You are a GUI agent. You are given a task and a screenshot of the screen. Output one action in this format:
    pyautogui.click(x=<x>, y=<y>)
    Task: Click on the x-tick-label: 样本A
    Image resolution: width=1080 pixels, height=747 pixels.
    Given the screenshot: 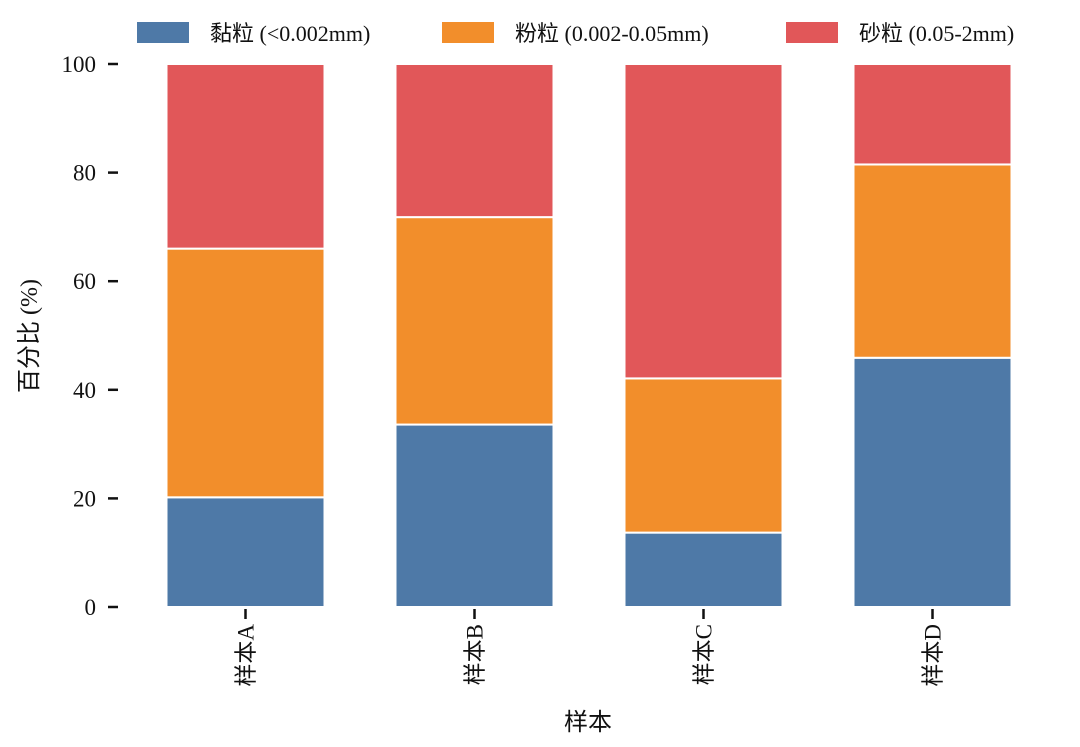 What is the action you would take?
    pyautogui.click(x=246, y=655)
    